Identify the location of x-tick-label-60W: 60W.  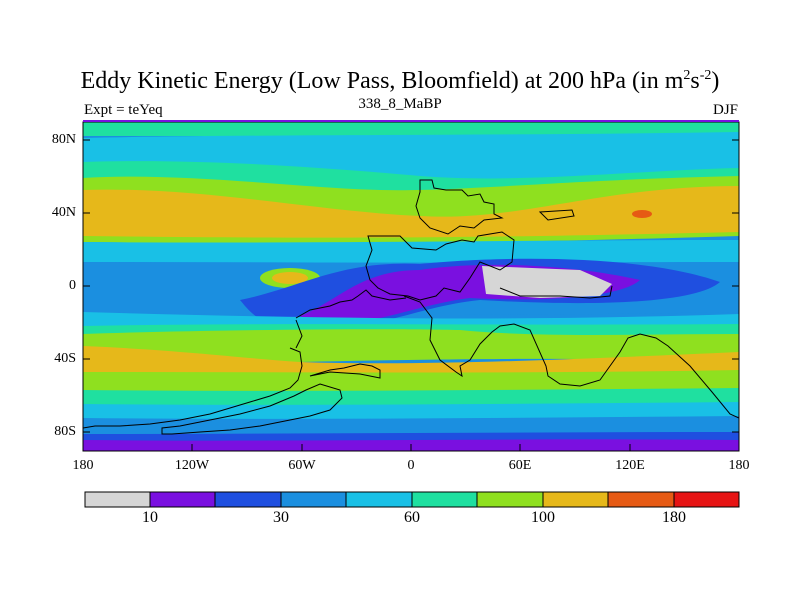
(302, 465).